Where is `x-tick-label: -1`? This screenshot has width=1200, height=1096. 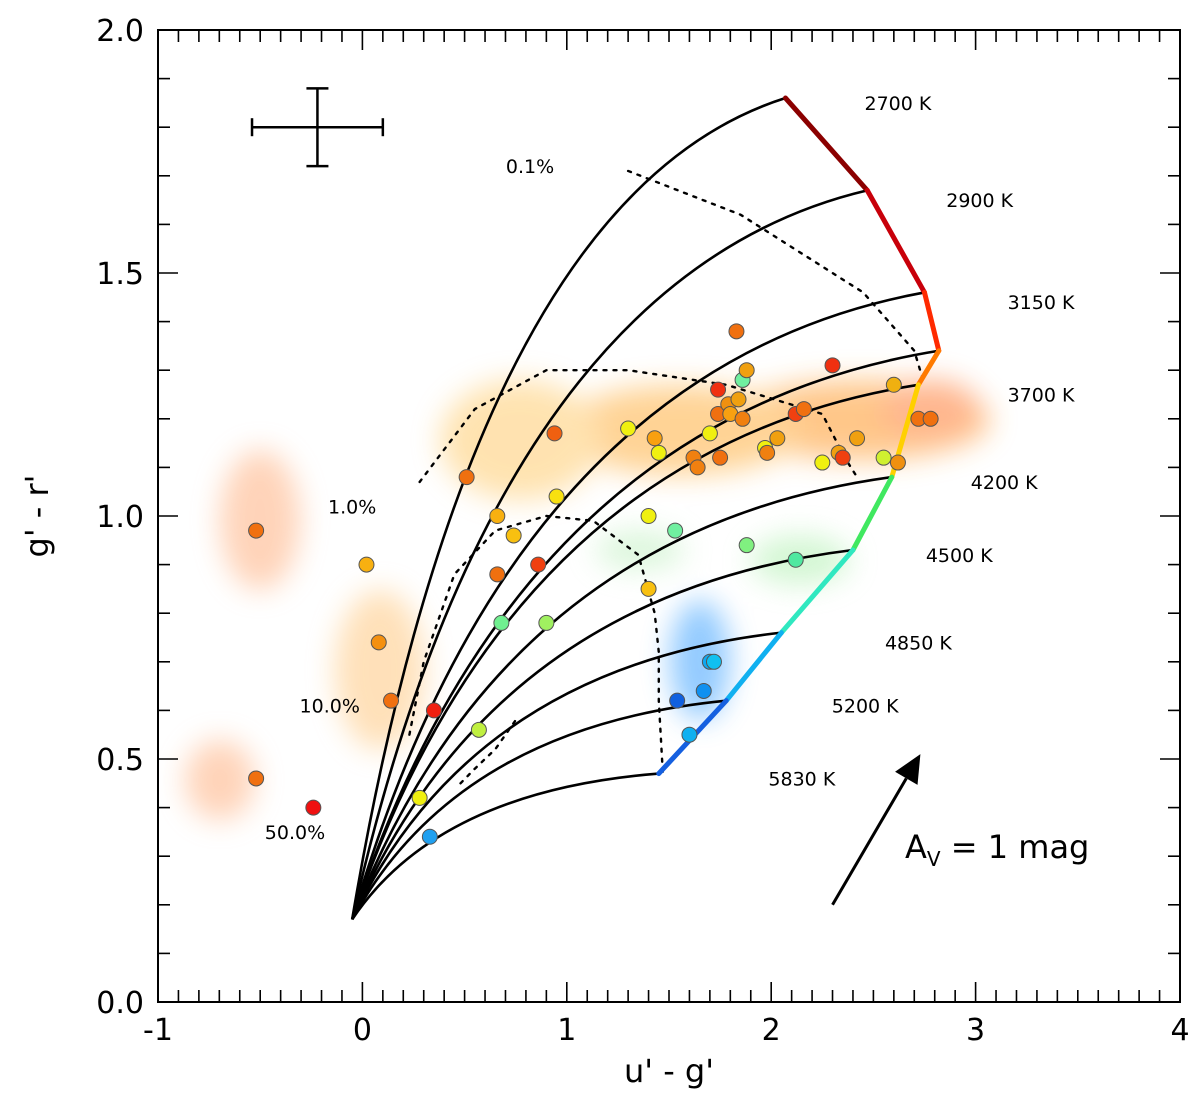
x-tick-label: -1 is located at coordinates (158, 1030).